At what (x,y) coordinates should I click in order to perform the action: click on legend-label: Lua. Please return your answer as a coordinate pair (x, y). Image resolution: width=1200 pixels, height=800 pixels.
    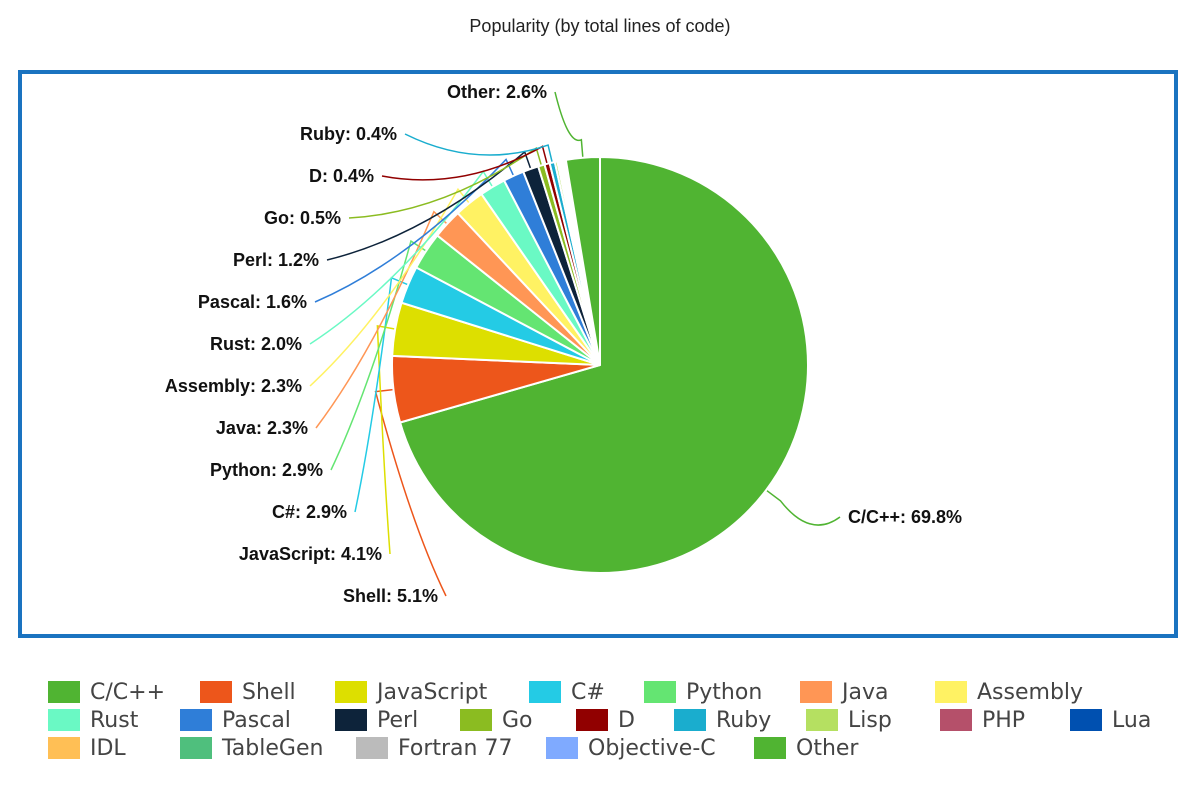
    Looking at the image, I should click on (1132, 720).